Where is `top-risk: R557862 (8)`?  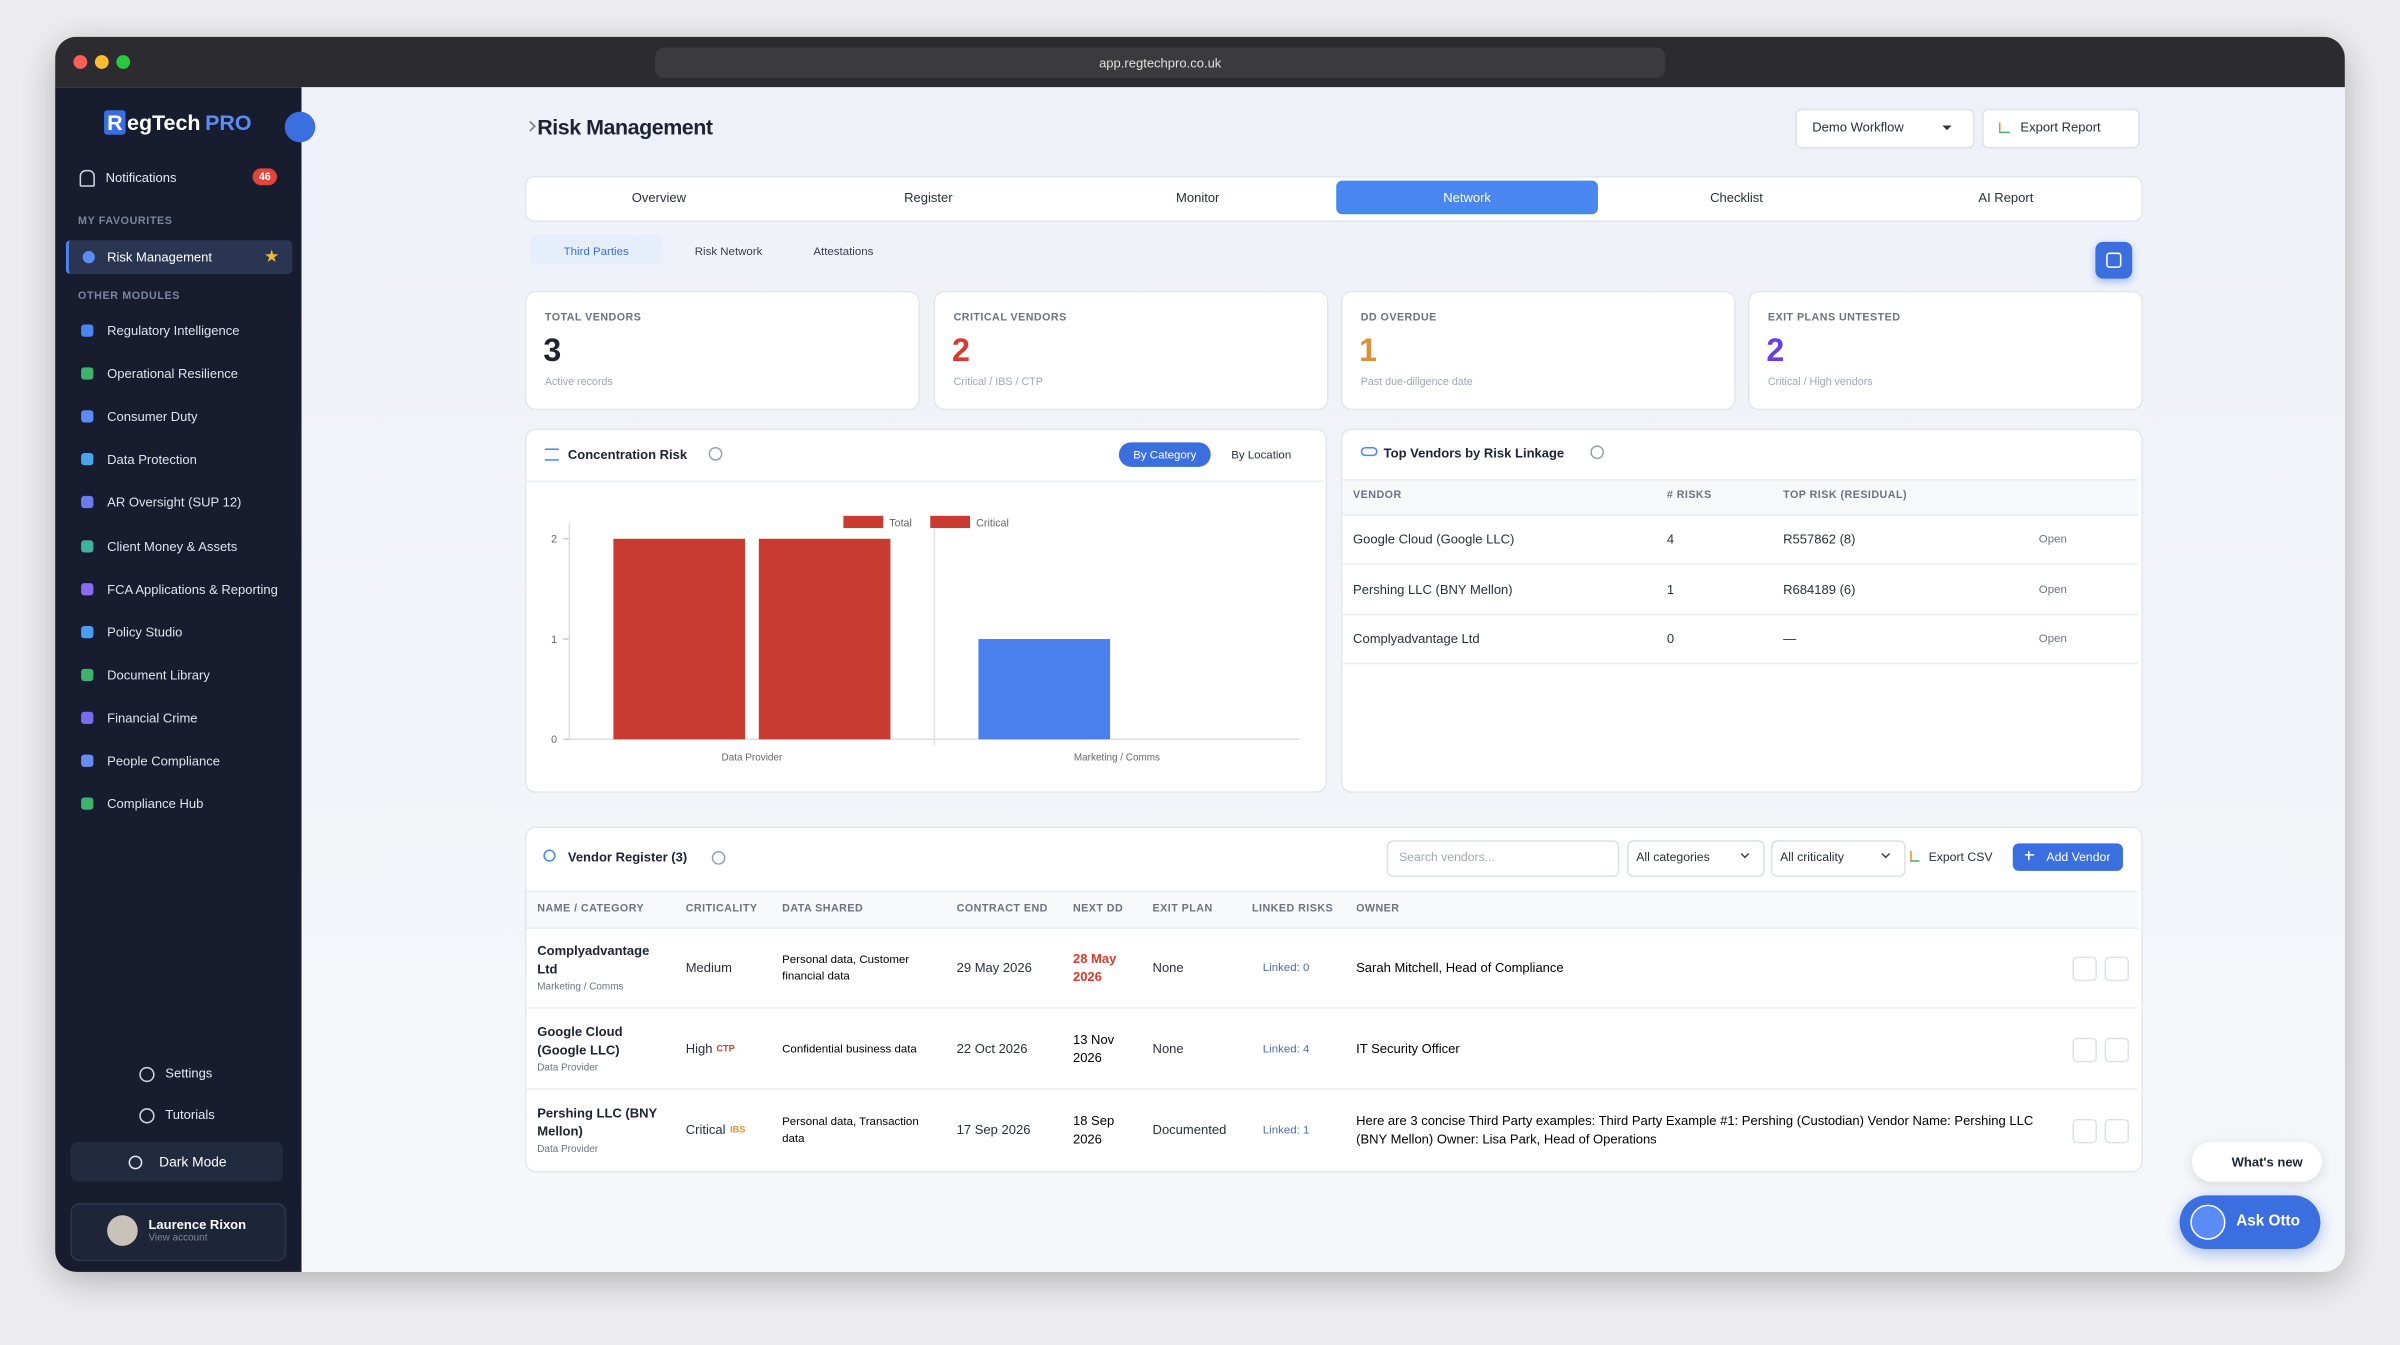
top-risk: R557862 (8) is located at coordinates (1819, 539).